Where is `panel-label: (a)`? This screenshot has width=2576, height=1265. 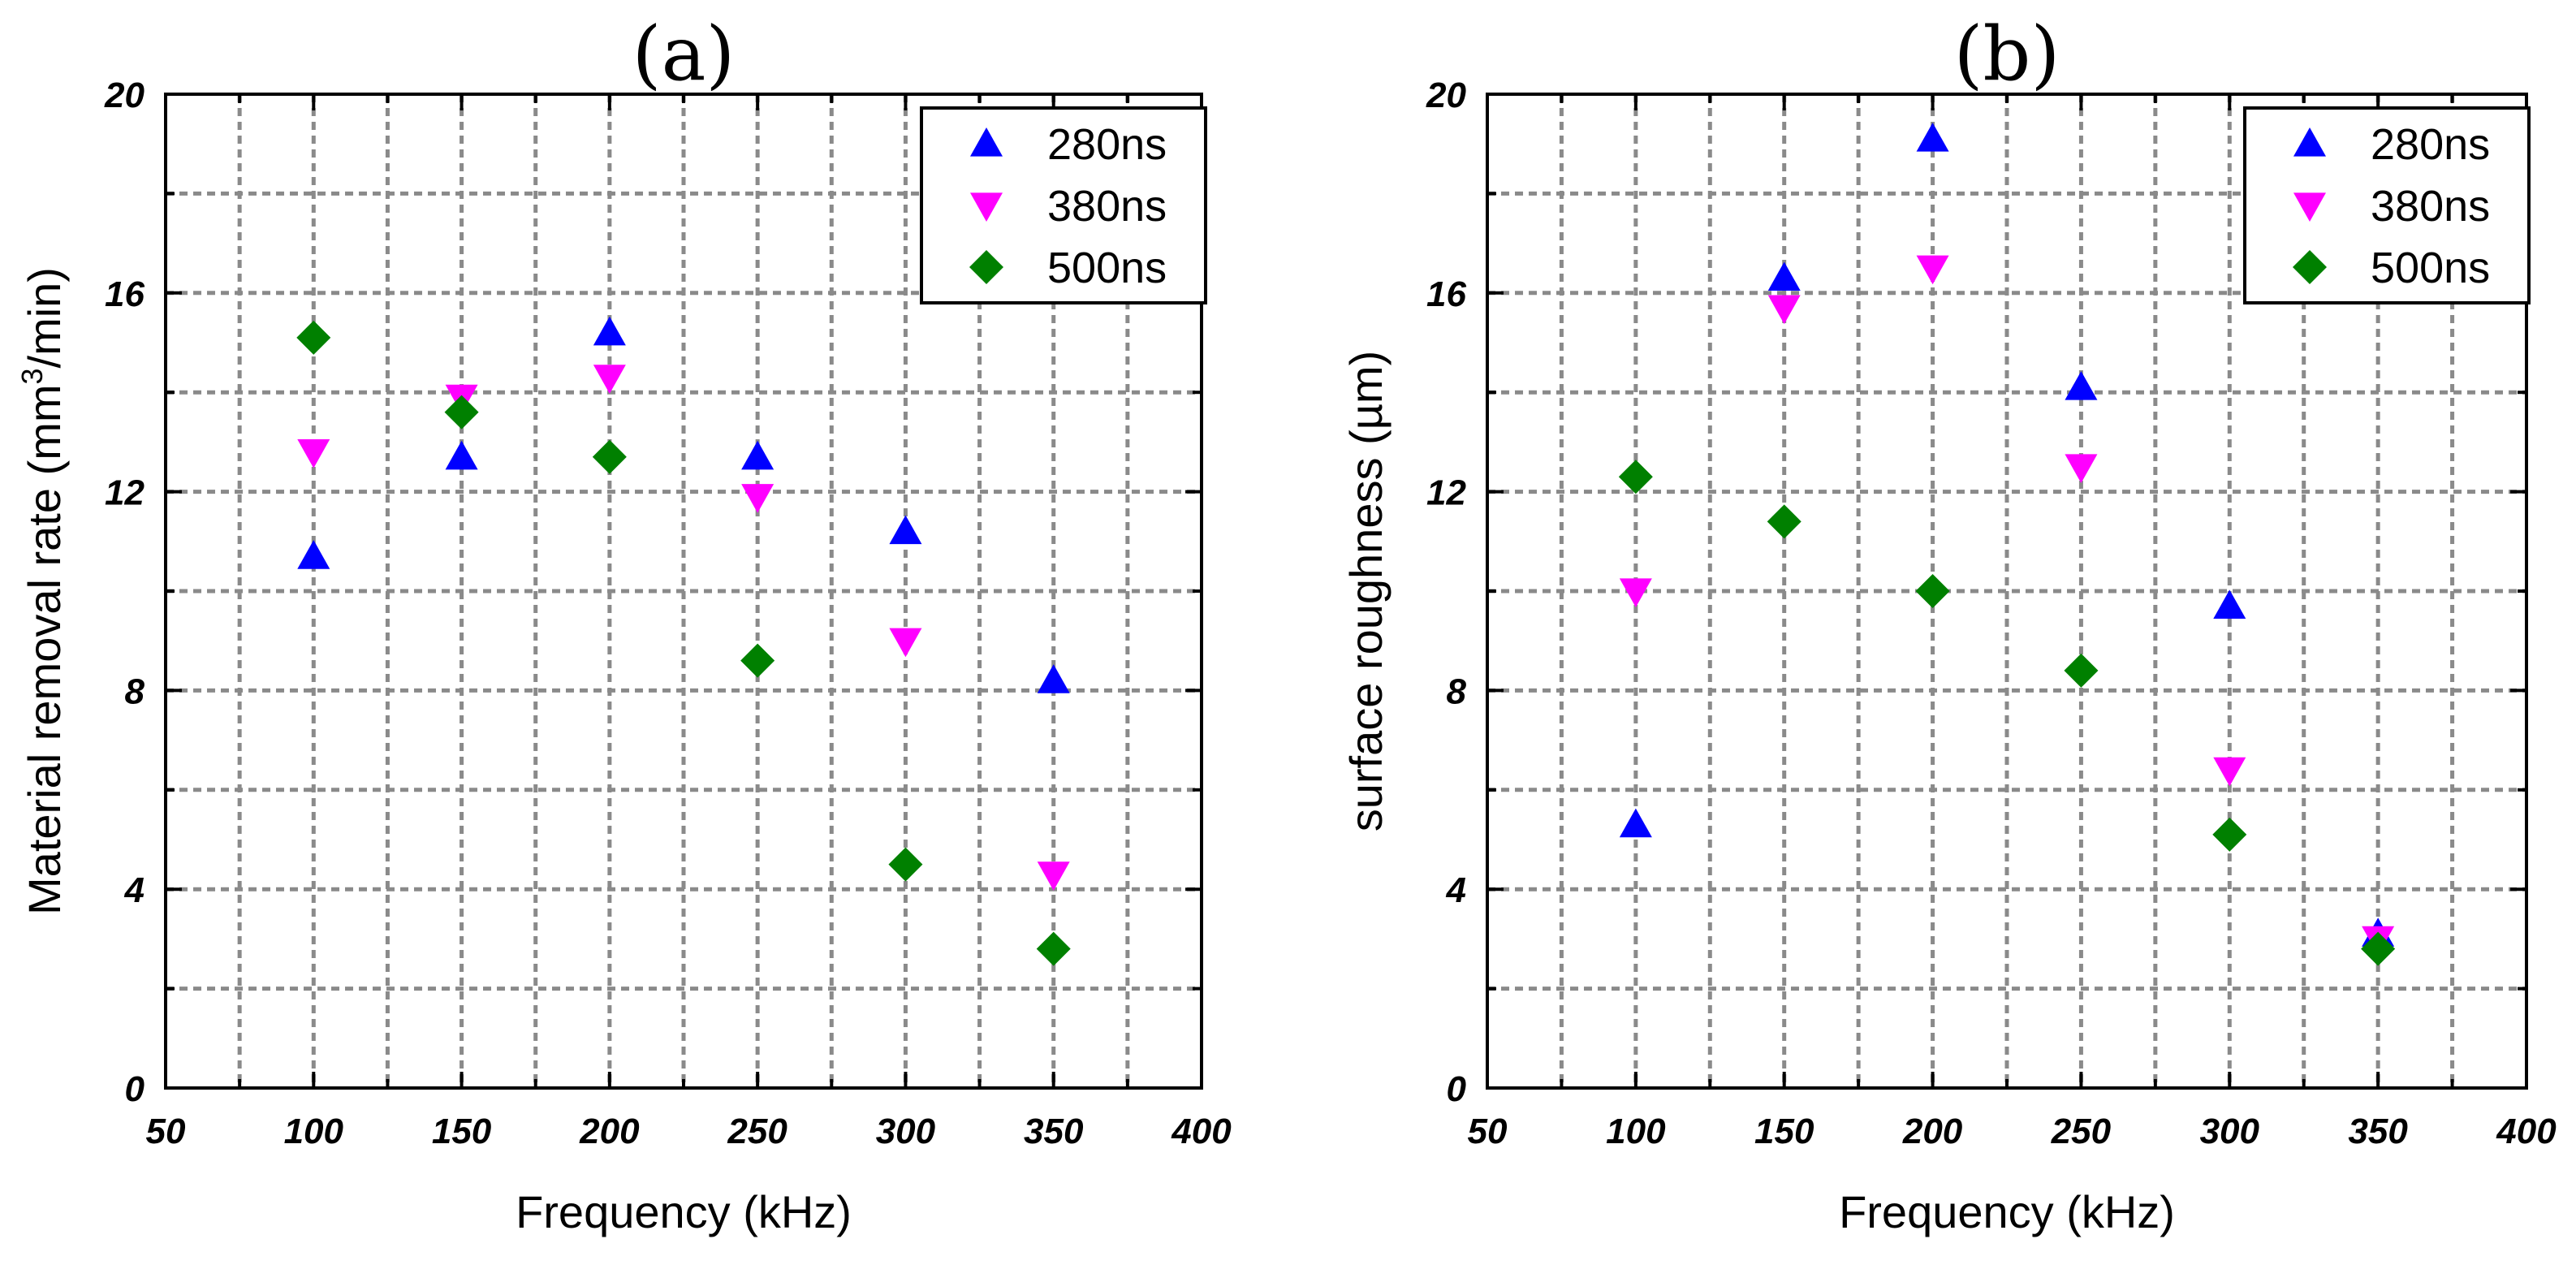 panel-label: (a) is located at coordinates (684, 54).